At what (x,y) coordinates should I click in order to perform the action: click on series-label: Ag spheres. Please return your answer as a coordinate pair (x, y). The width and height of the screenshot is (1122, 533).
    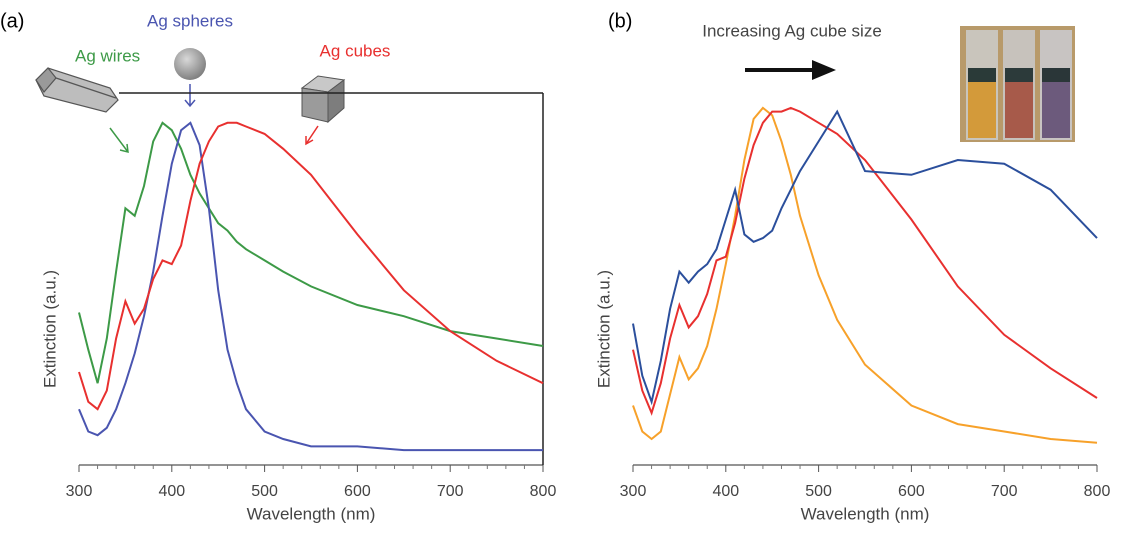
    Looking at the image, I should click on (190, 20).